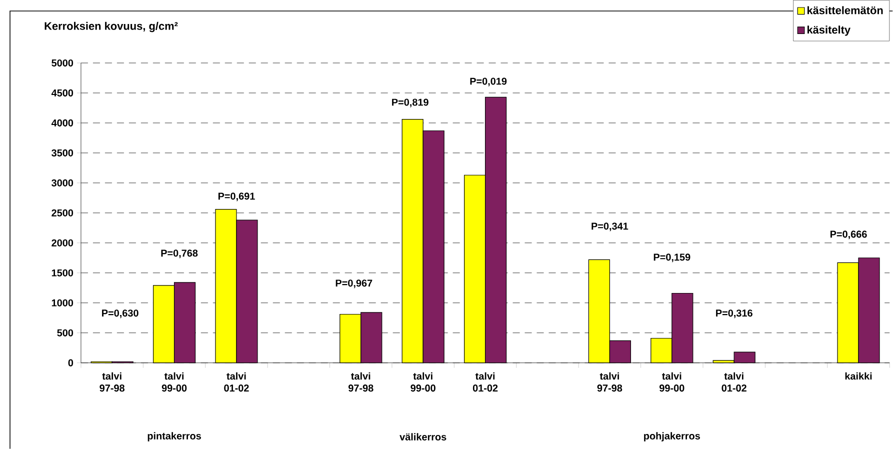  I want to click on legend-label: käsitelty, so click(828, 31).